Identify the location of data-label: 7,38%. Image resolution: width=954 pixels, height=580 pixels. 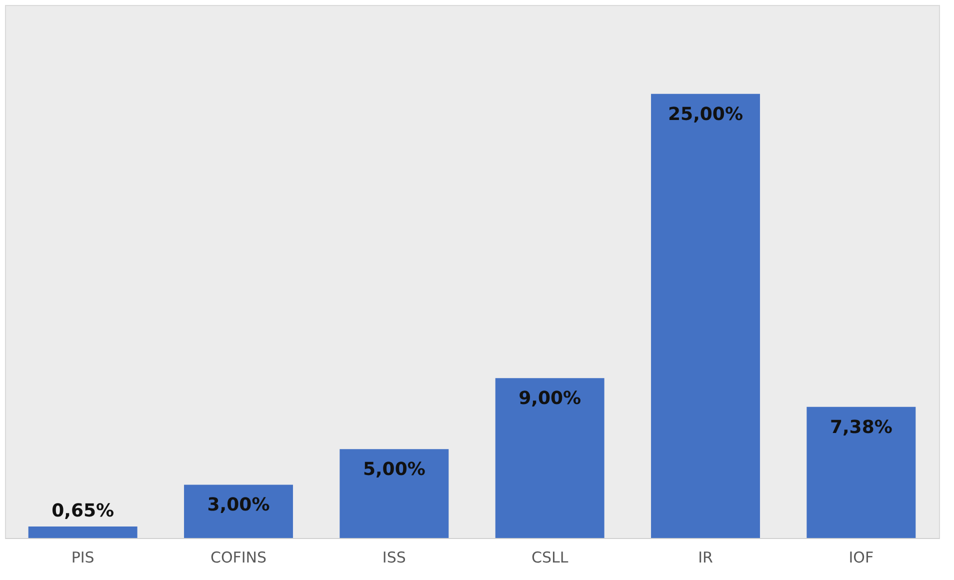
(861, 427).